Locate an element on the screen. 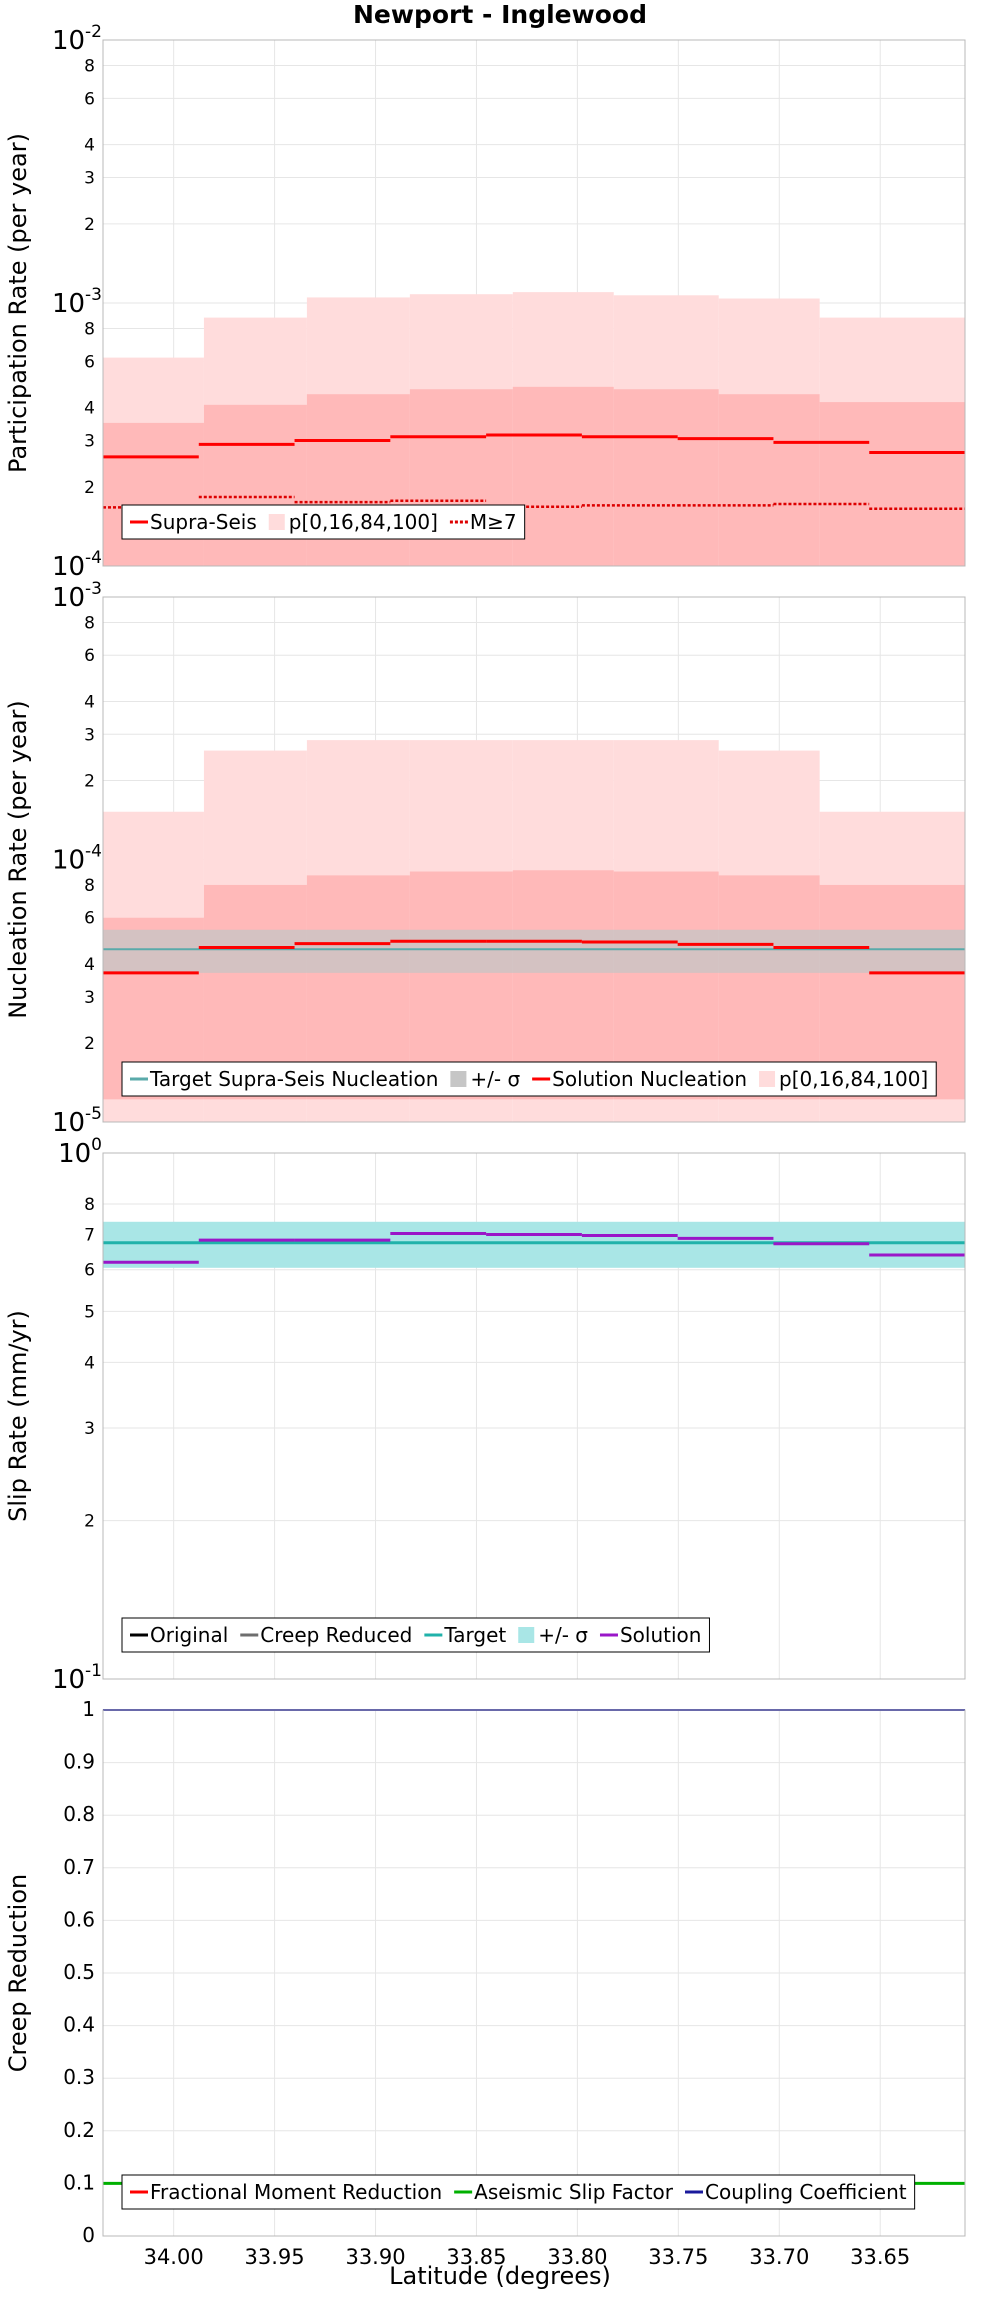 This screenshot has height=2300, width=1000. slip-legend-label: Solution is located at coordinates (660, 1635).